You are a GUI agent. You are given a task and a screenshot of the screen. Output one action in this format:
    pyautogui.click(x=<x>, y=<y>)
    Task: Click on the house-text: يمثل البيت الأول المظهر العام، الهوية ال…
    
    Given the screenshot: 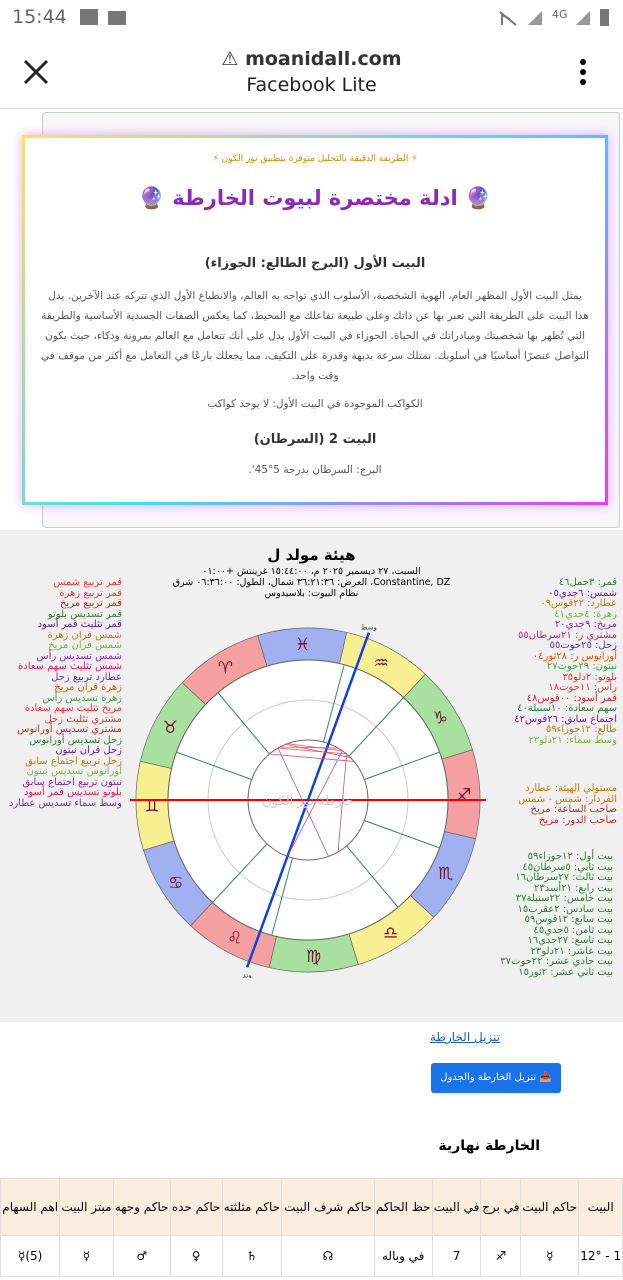 What is the action you would take?
    pyautogui.click(x=315, y=336)
    